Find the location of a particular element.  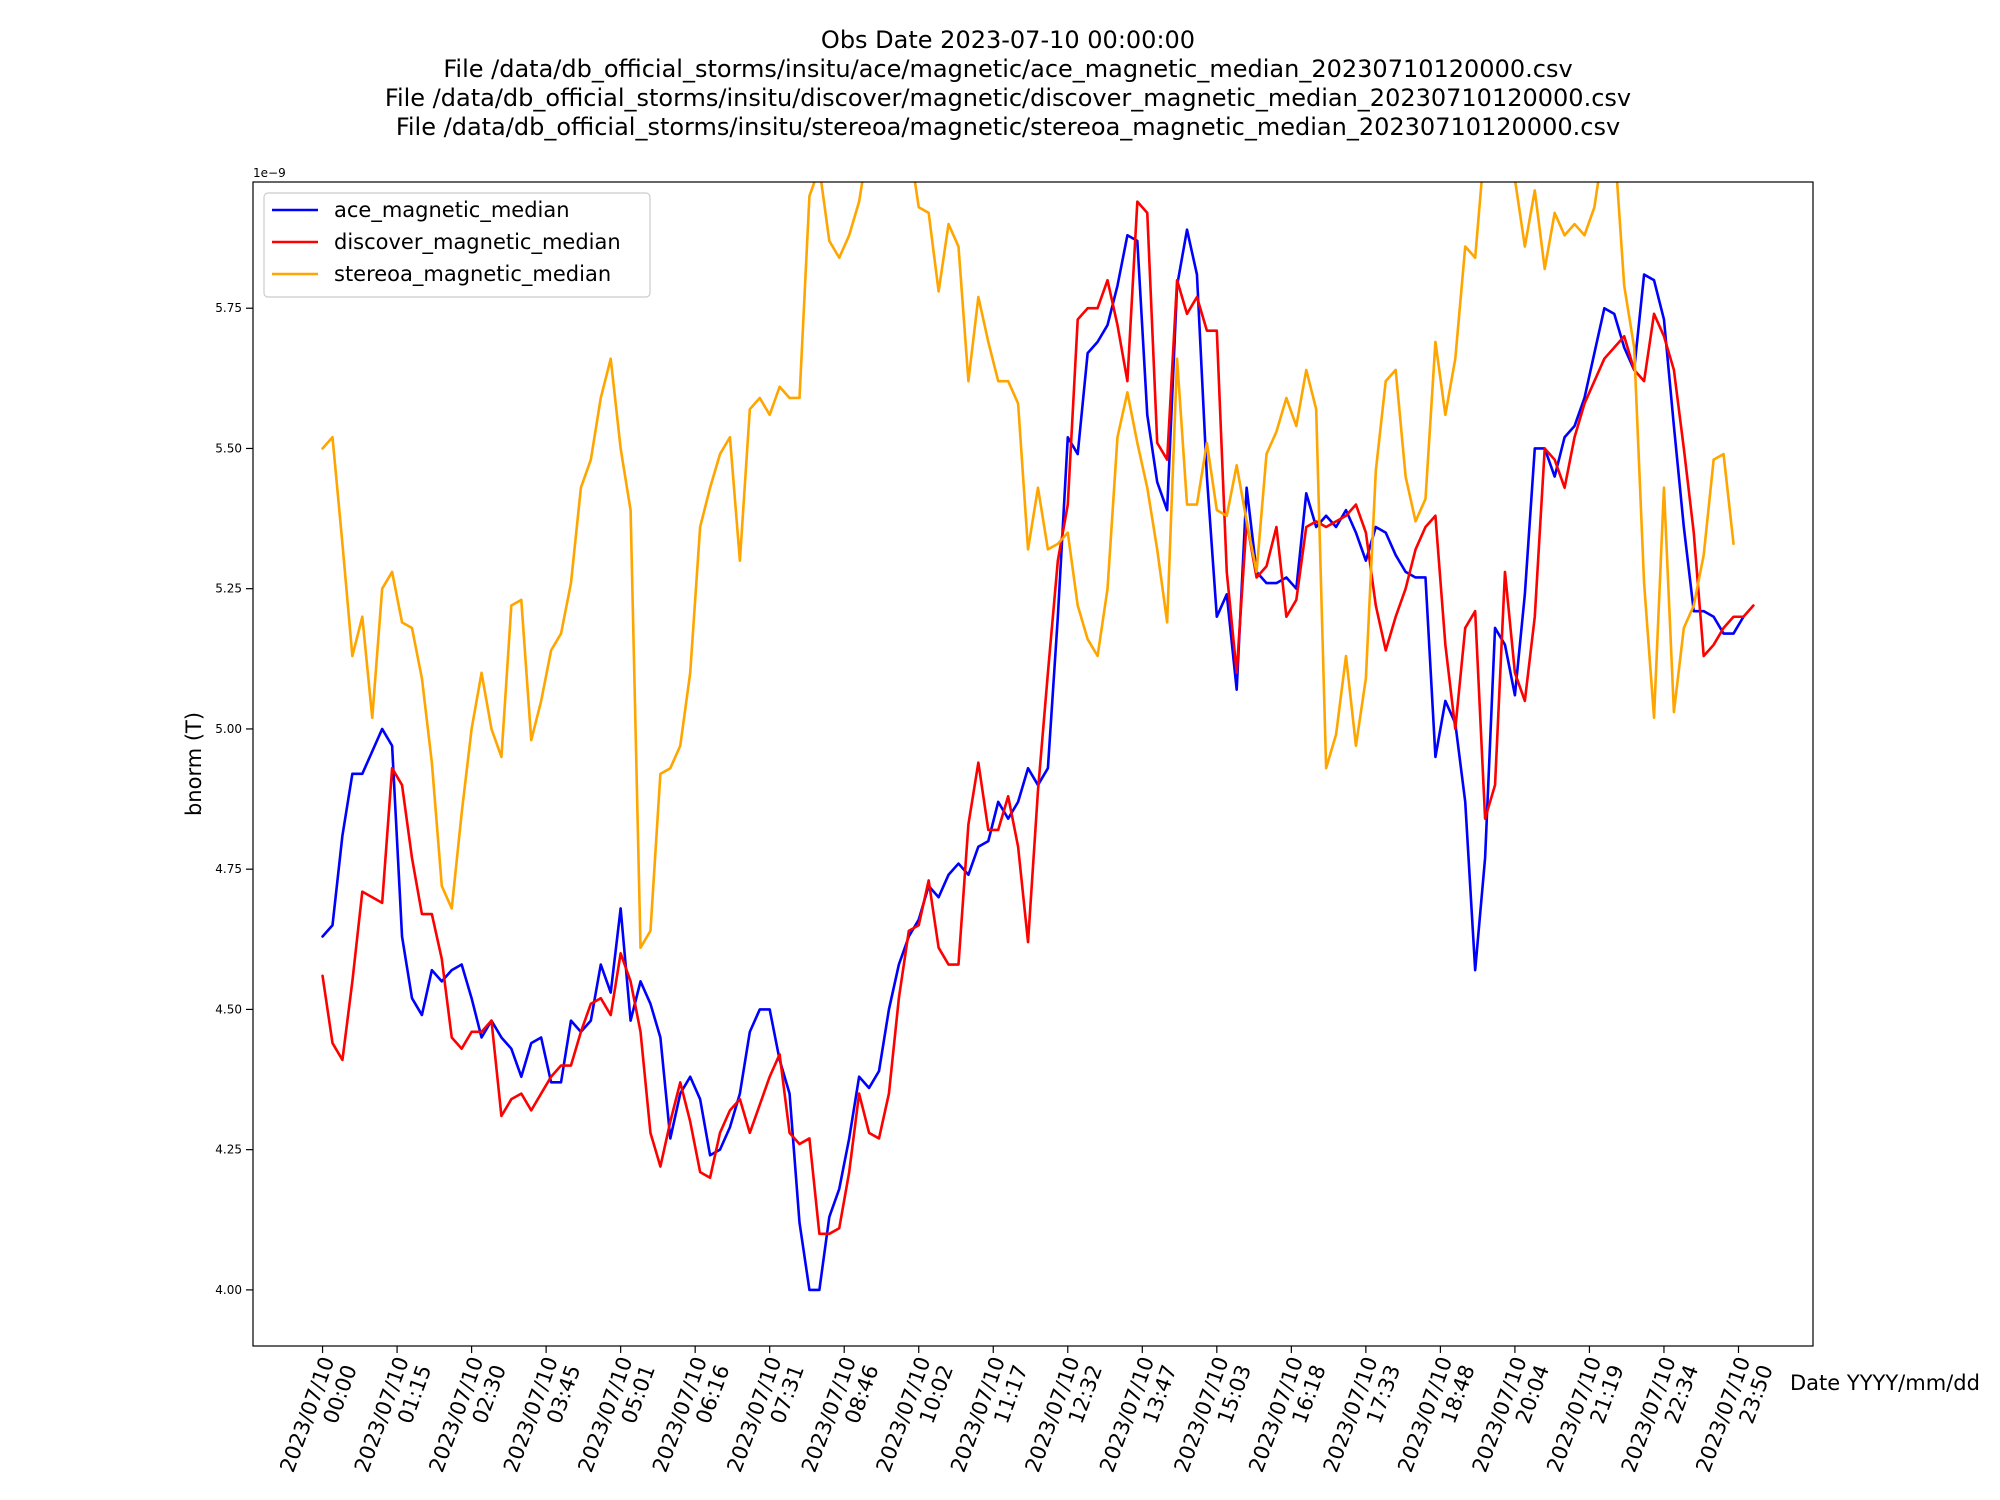

x-tick-label: 2023/07/1001:15 is located at coordinates (393, 1419).